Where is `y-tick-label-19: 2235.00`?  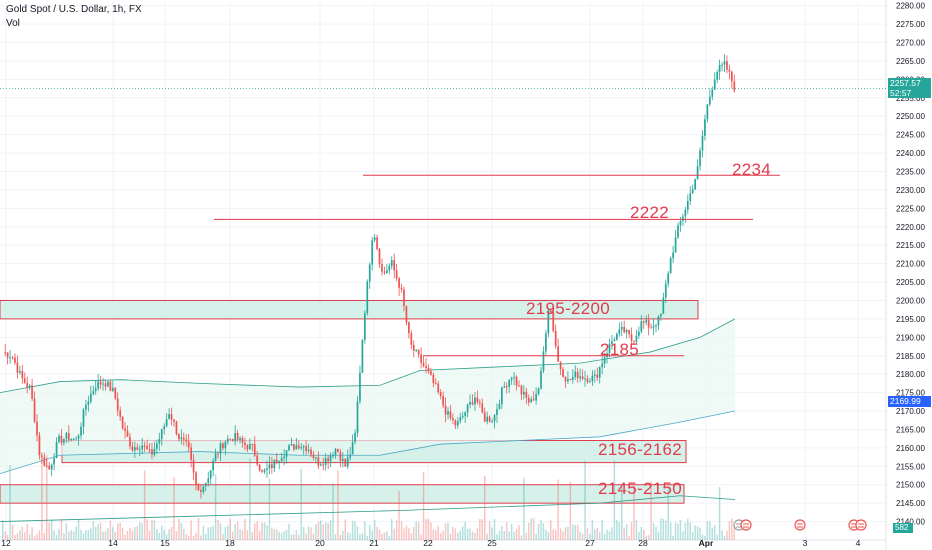
y-tick-label-19: 2235.00 is located at coordinates (910, 172).